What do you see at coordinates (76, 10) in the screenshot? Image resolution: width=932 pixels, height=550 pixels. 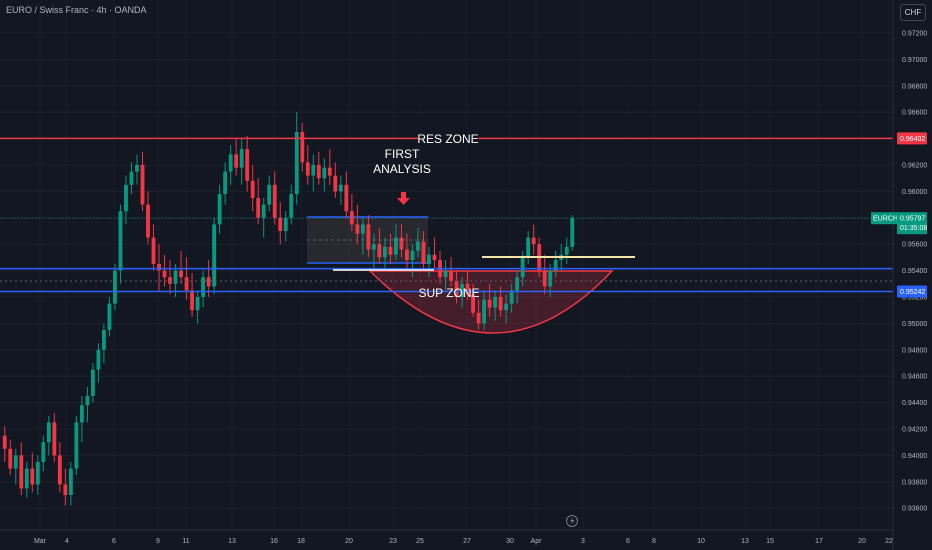 I see `chart-title: EURO / Swiss Franc · 4h · OANDA` at bounding box center [76, 10].